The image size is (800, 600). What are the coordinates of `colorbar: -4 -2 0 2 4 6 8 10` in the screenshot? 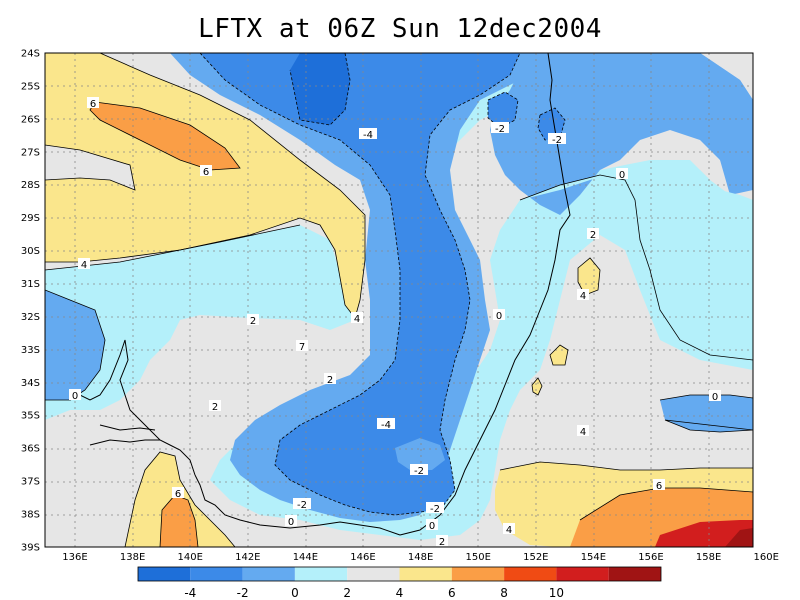 It's located at (399, 583).